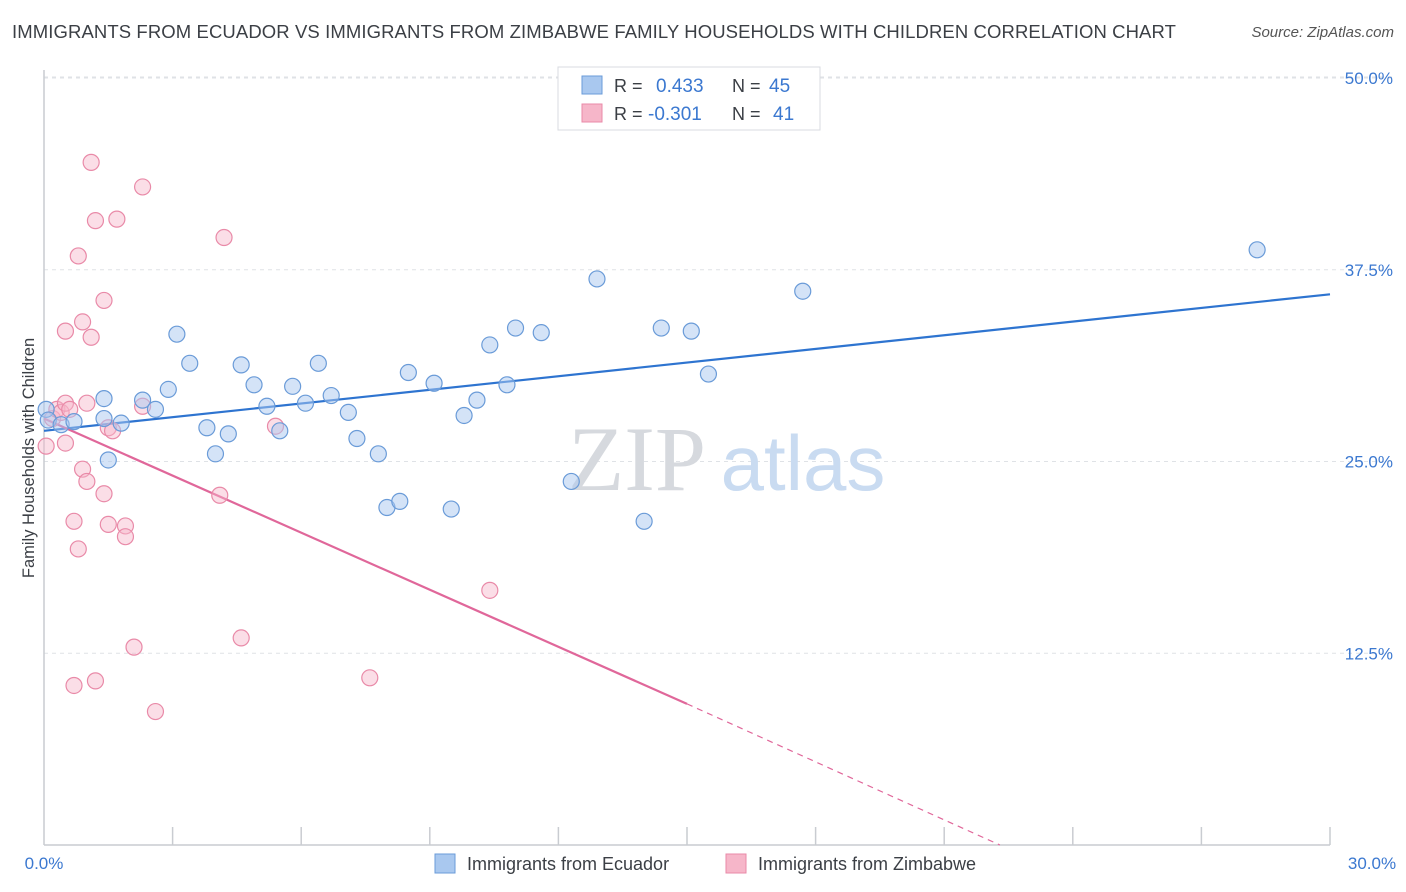 This screenshot has width=1406, height=892. Describe the element at coordinates (746, 114) in the screenshot. I see `zimbabwe-n-label: N =` at that location.